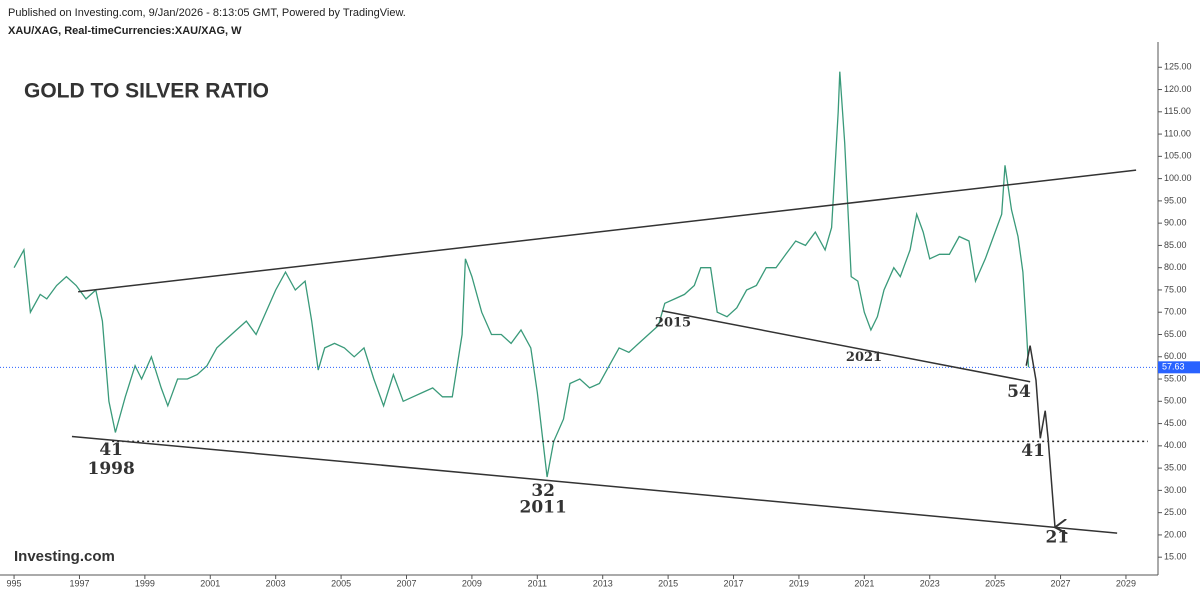 The image size is (1200, 593). Describe the element at coordinates (1175, 267) in the screenshot. I see `y-tick-label: 80.00` at that location.